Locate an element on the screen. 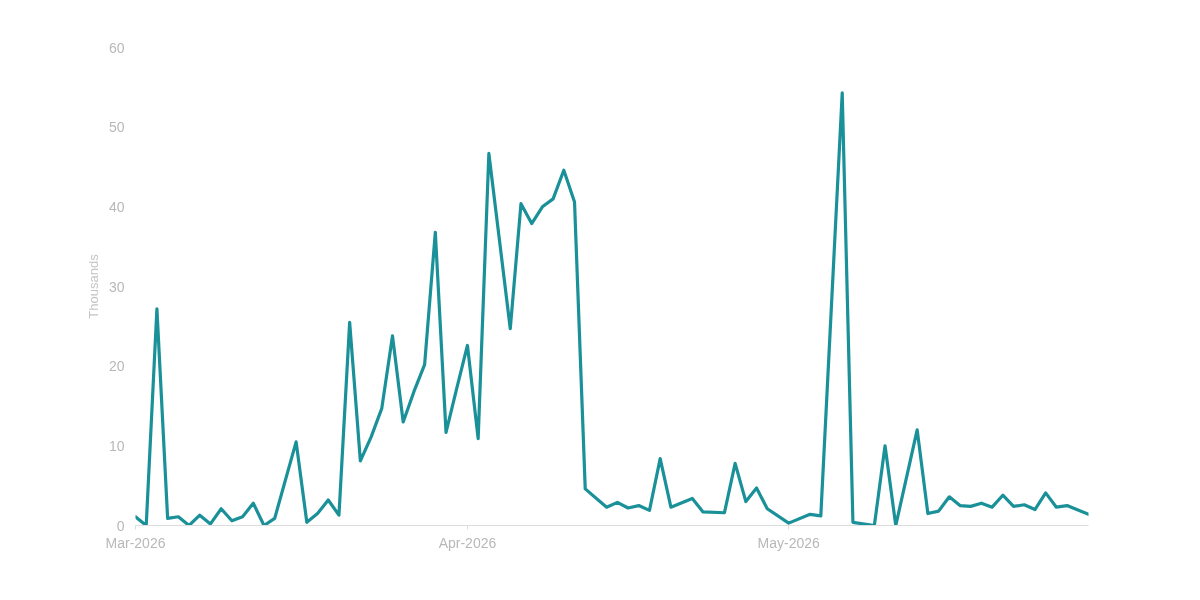 The image size is (1200, 600). x-tick-label: Mar-2026 is located at coordinates (135, 542).